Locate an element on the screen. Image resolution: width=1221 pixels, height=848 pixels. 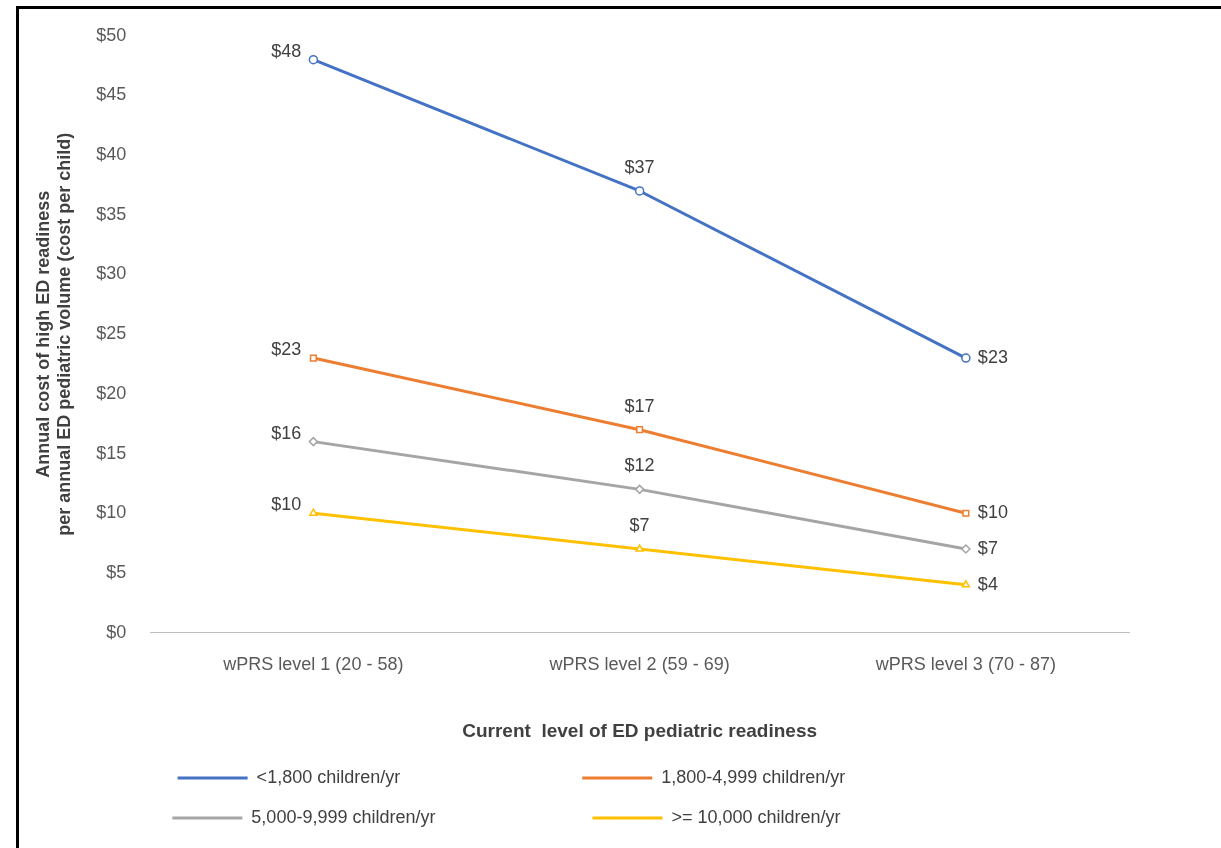
y-axis-title: Annual cost of high ED readiness per annual ED pediatric volume (cost per child) is located at coordinates (53, 334).